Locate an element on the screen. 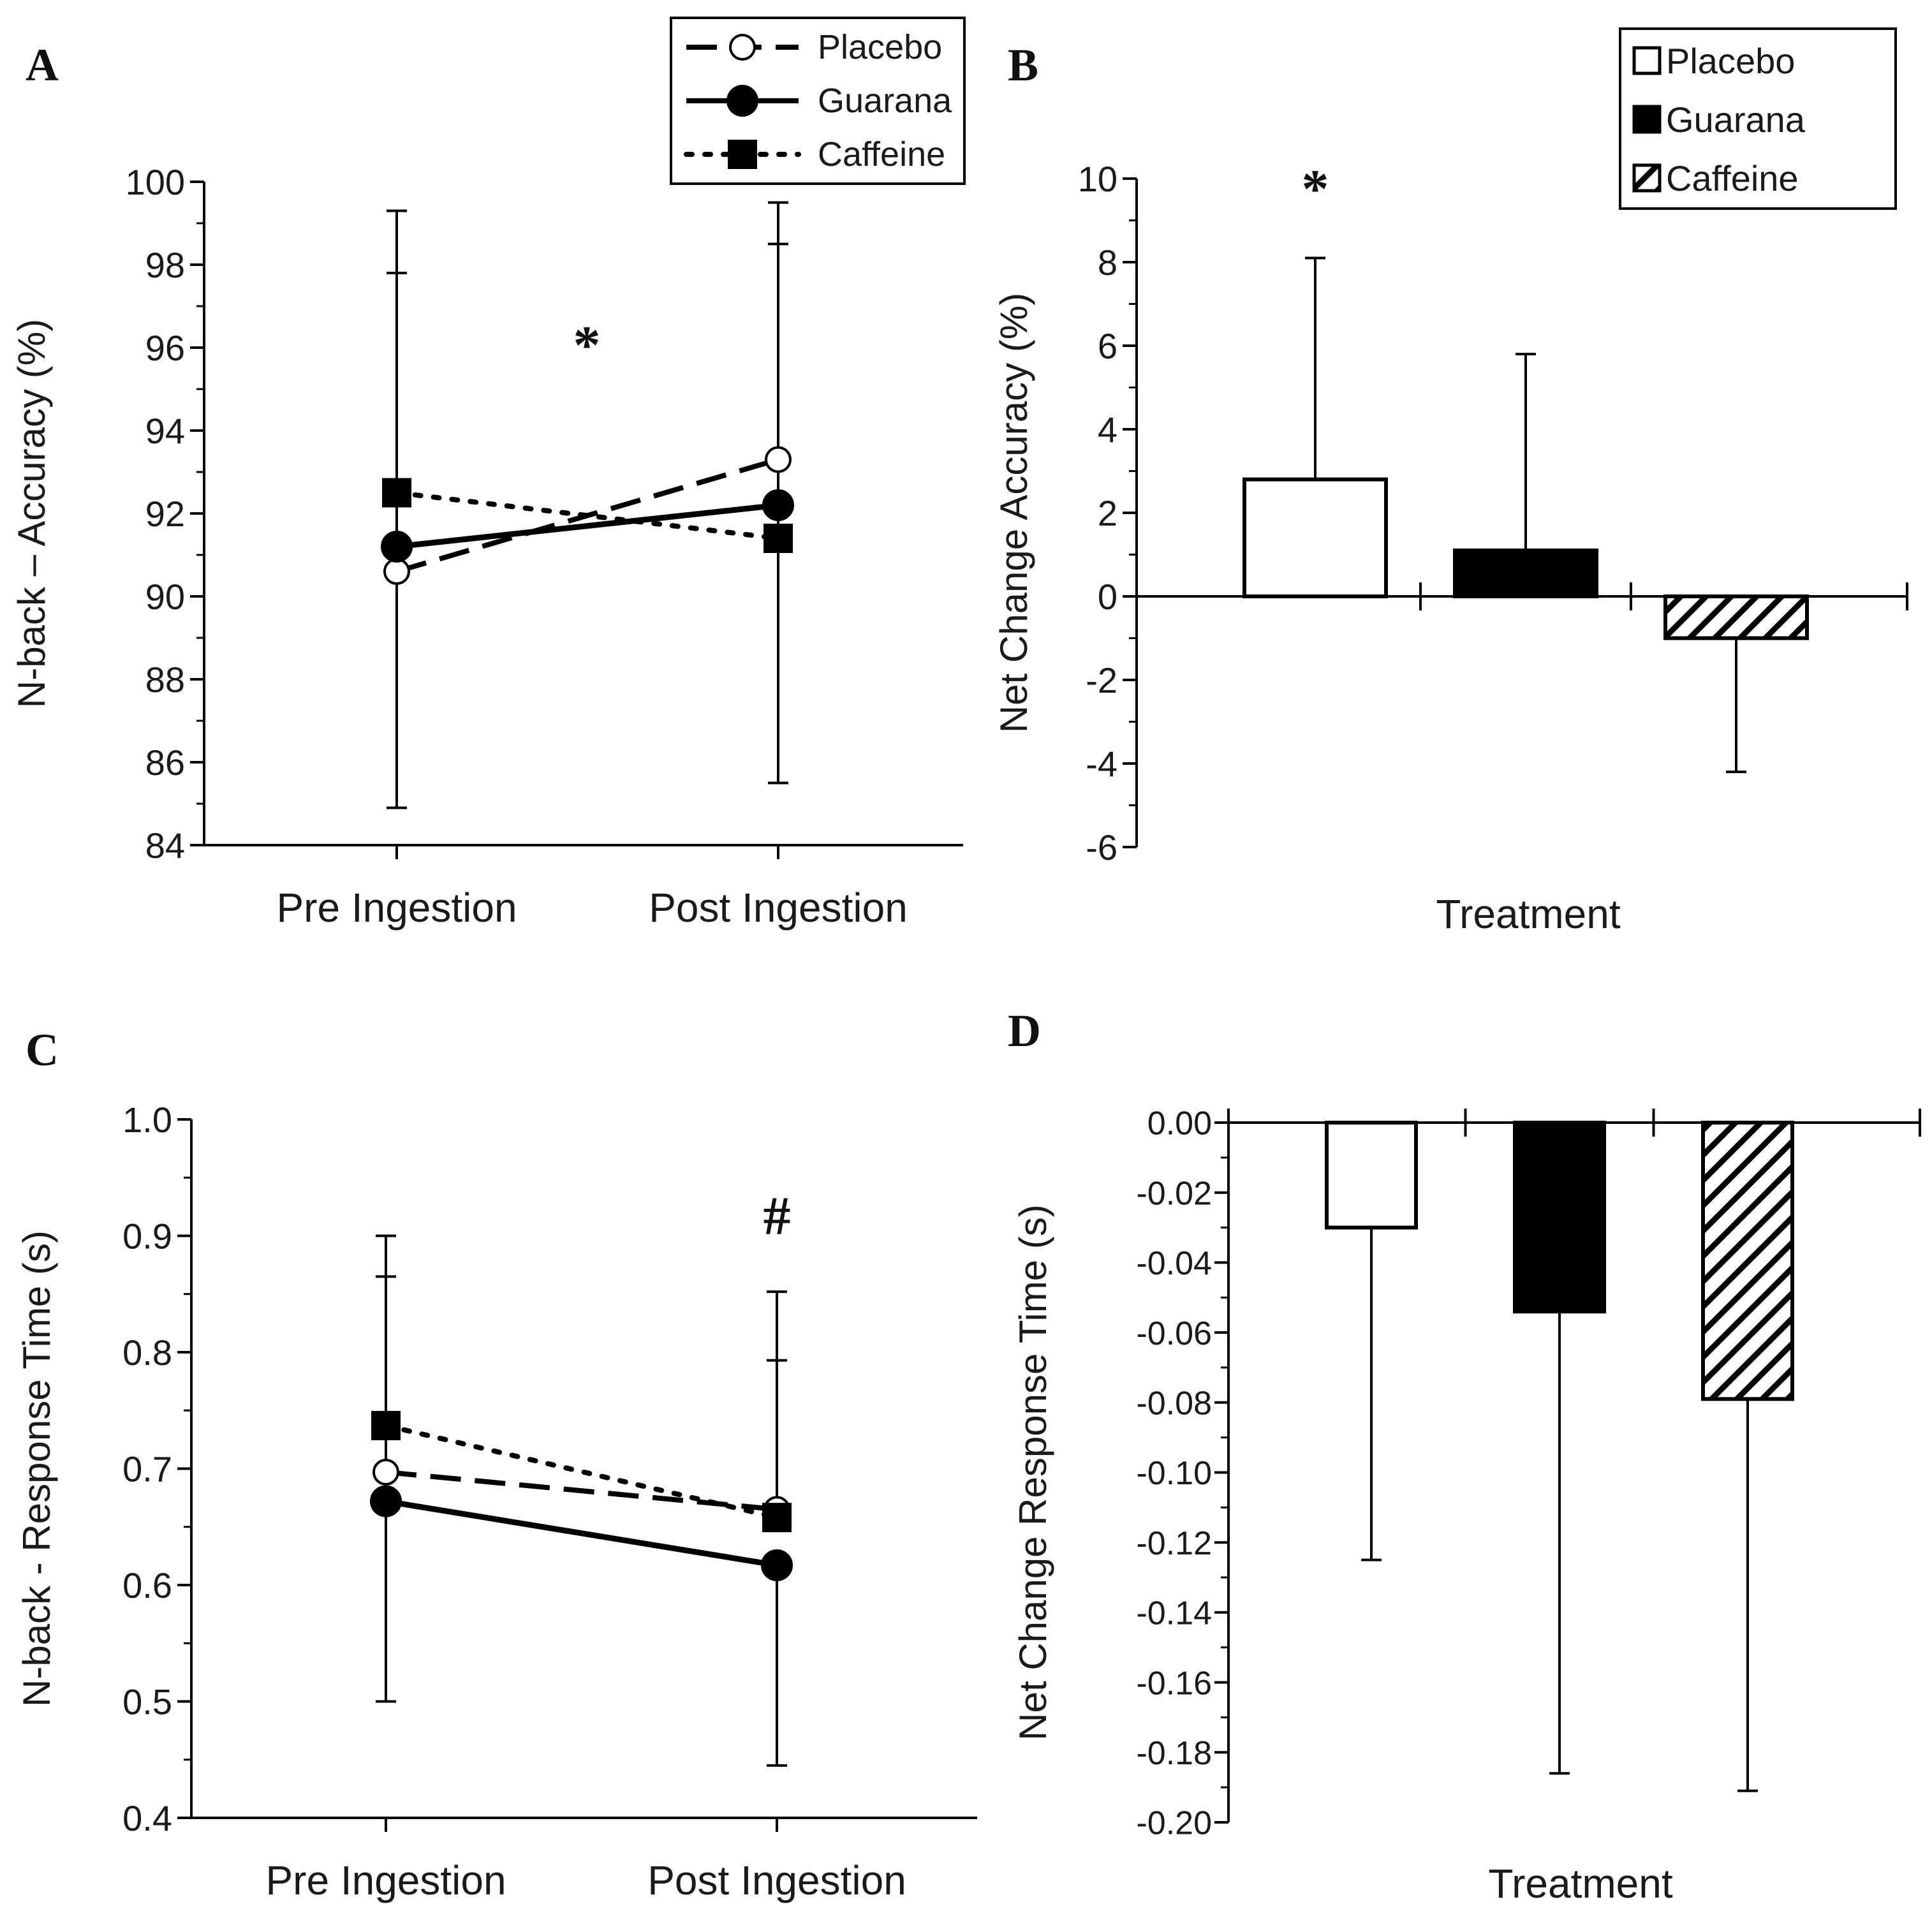 The image size is (1932, 1918). b-y-tick-label: 10 is located at coordinates (1097, 179).